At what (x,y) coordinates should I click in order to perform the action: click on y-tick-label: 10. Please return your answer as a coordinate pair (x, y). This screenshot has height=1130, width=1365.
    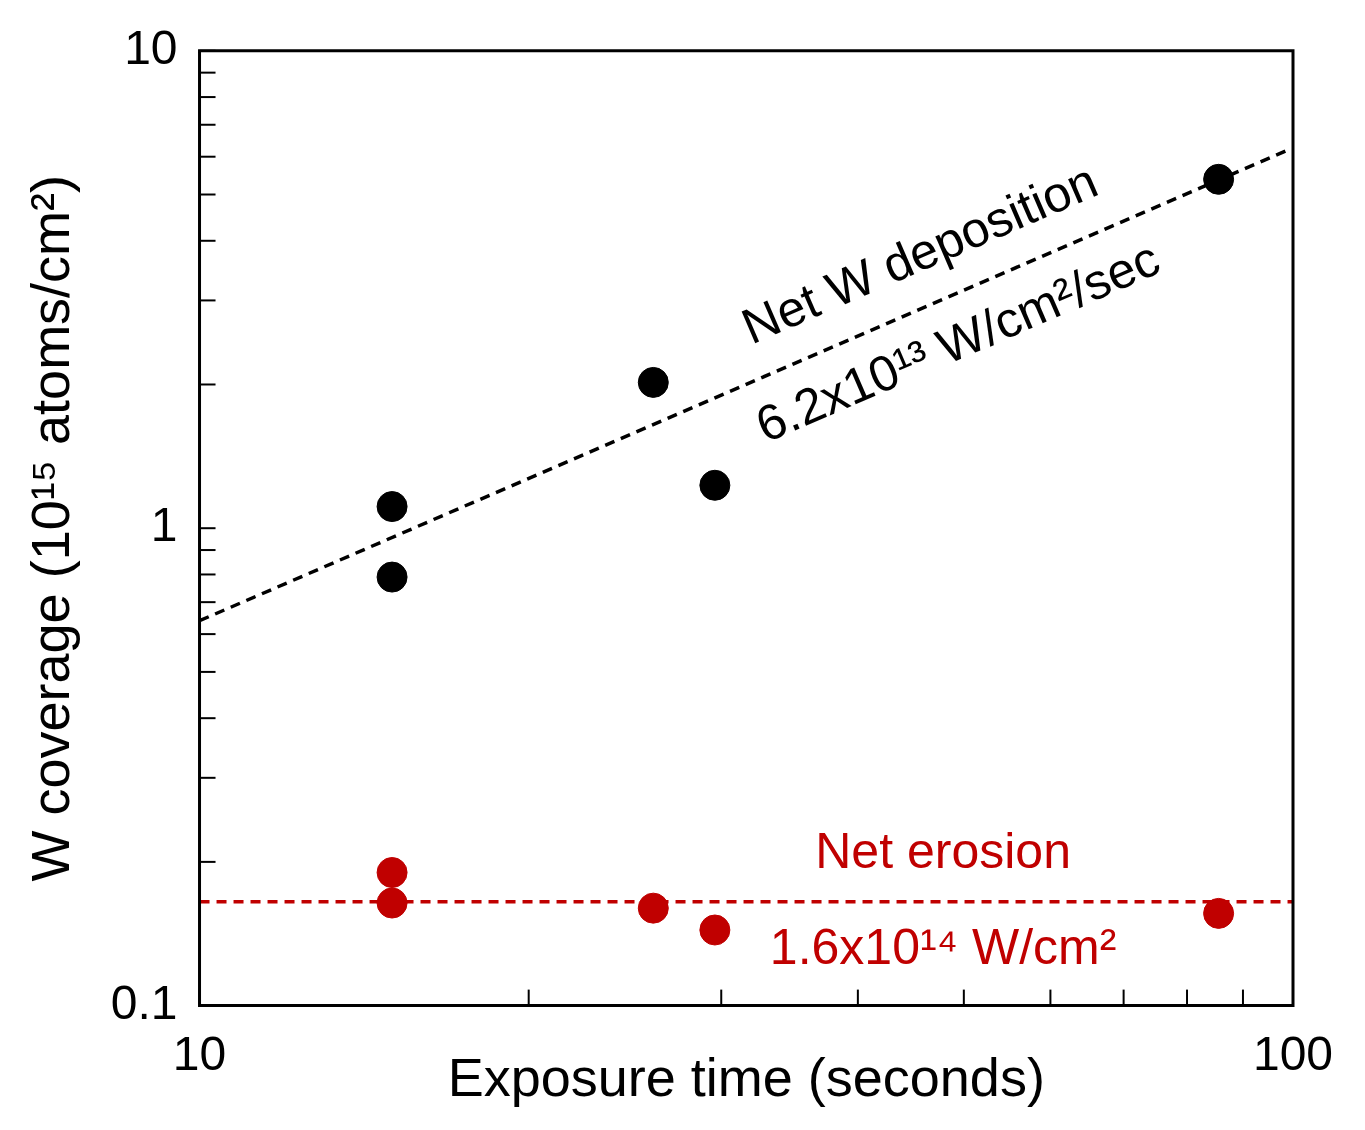
    Looking at the image, I should click on (151, 48).